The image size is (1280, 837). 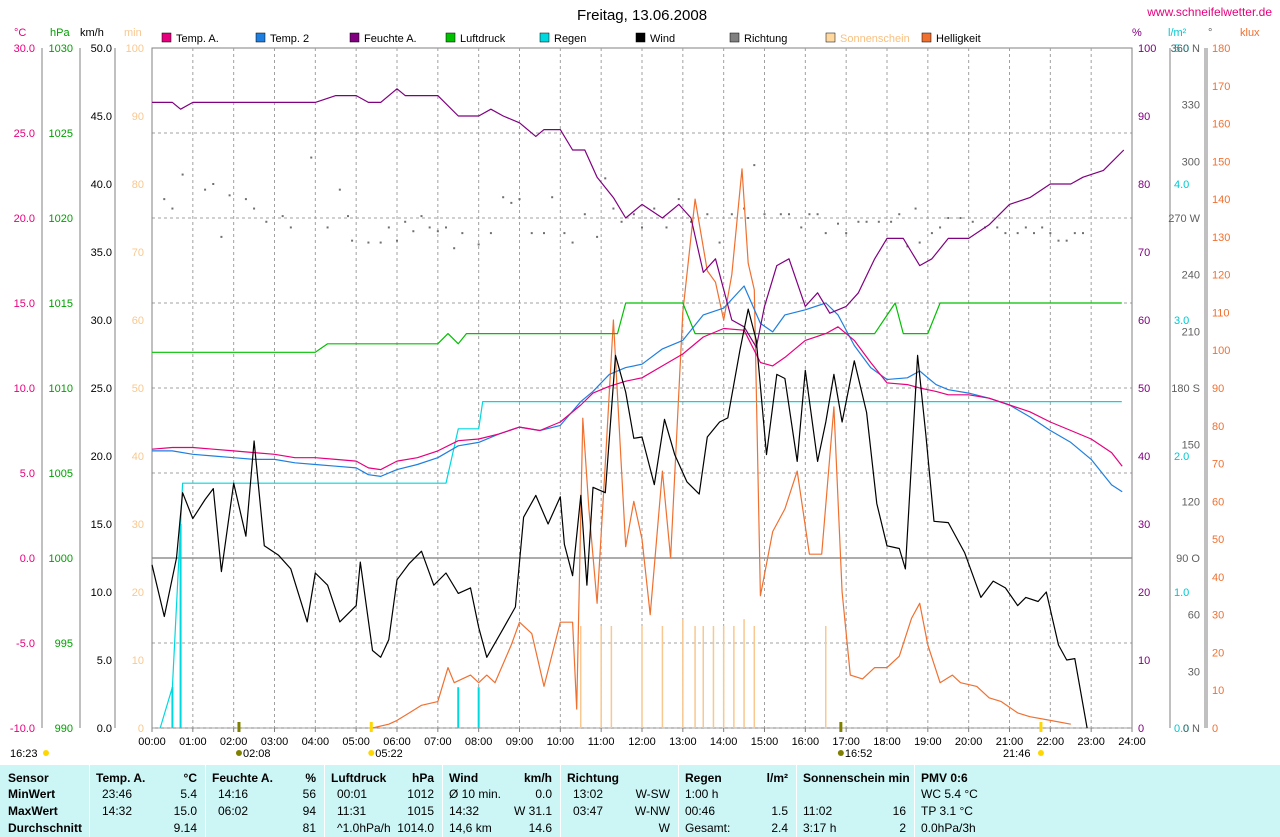 What do you see at coordinates (64, 644) in the screenshot?
I see `axis-tick-pressure: 995` at bounding box center [64, 644].